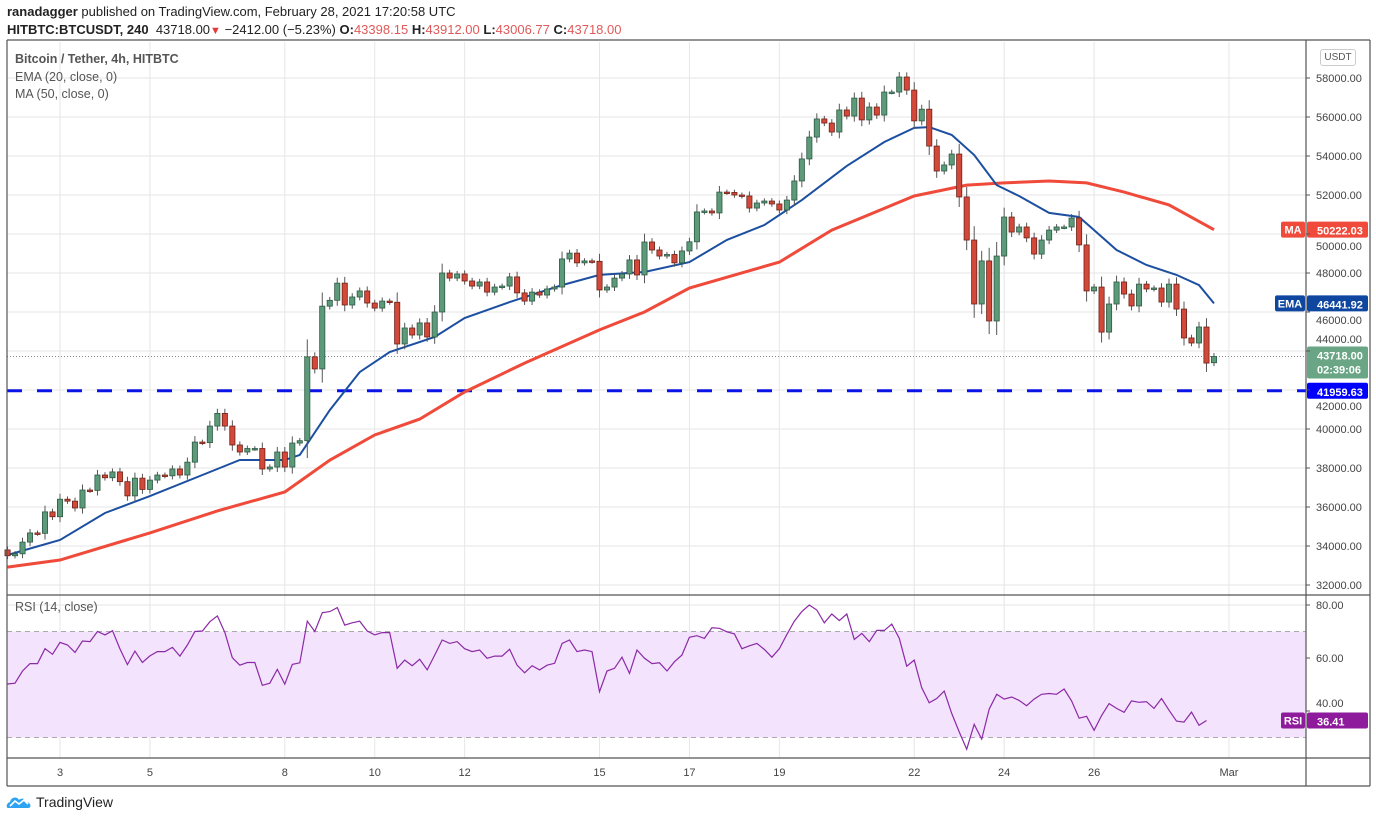 This screenshot has height=823, width=1376. I want to click on ema-tag-text: 46441.92, so click(1340, 305).